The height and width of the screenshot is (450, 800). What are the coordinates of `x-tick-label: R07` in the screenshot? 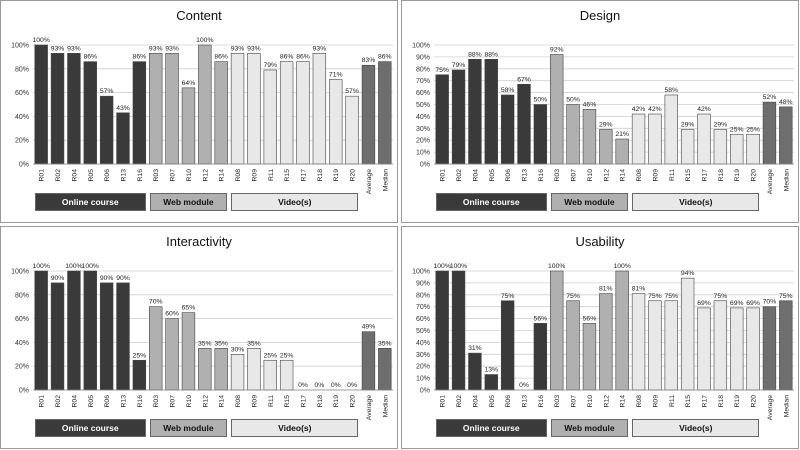 It's located at (173, 175).